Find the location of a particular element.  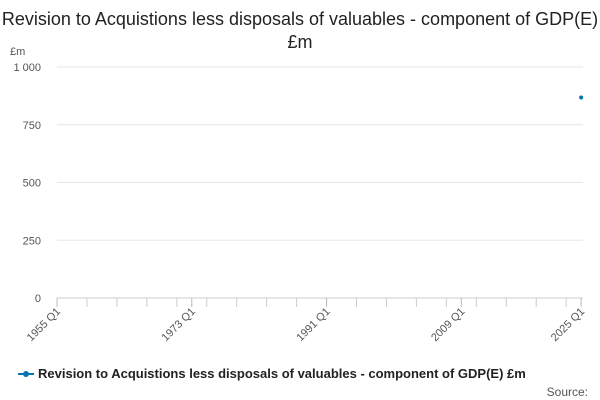

y-axis-unit-label: £m is located at coordinates (18, 52).